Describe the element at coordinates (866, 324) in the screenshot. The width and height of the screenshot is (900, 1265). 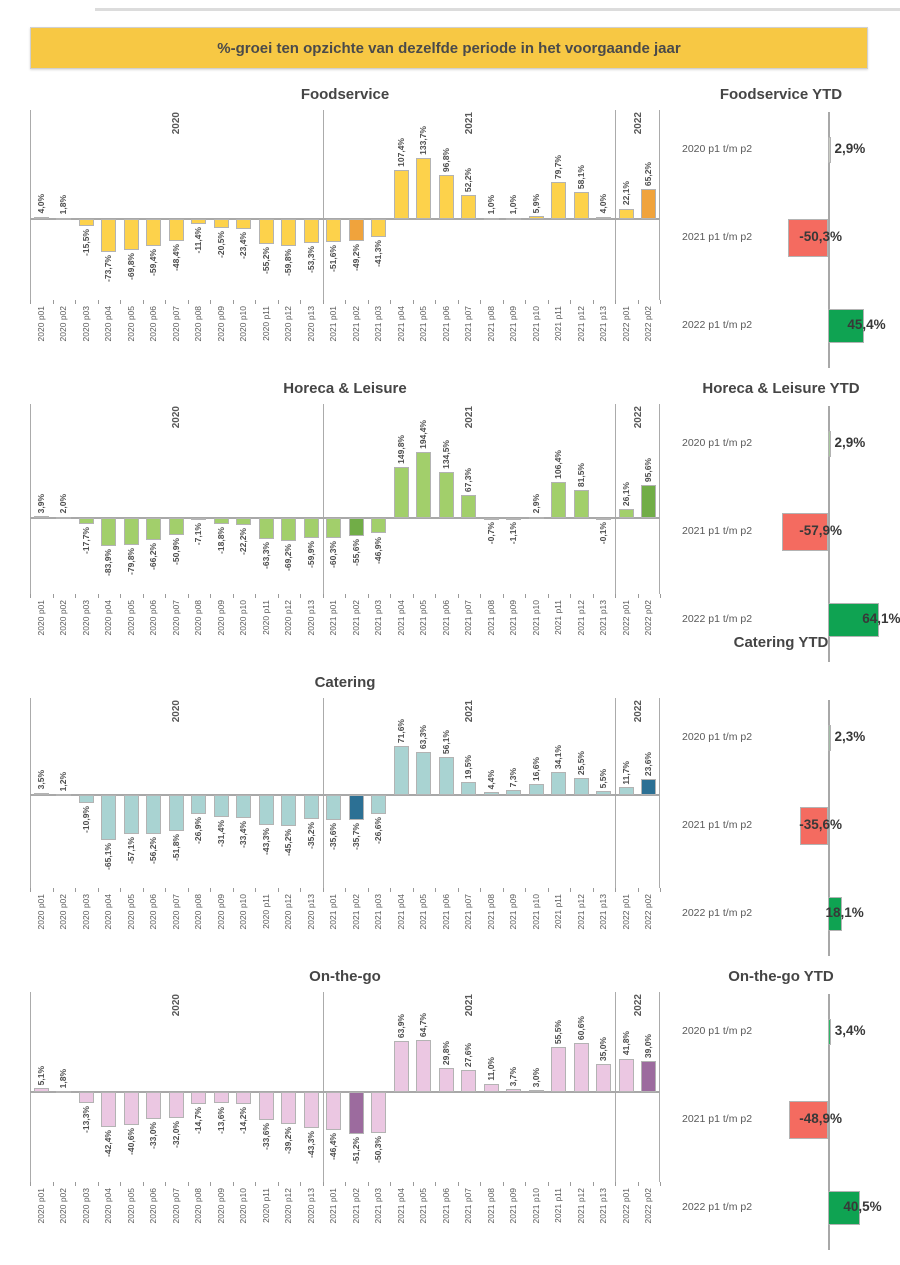
I see `ytd-row-value: 45,4%` at that location.